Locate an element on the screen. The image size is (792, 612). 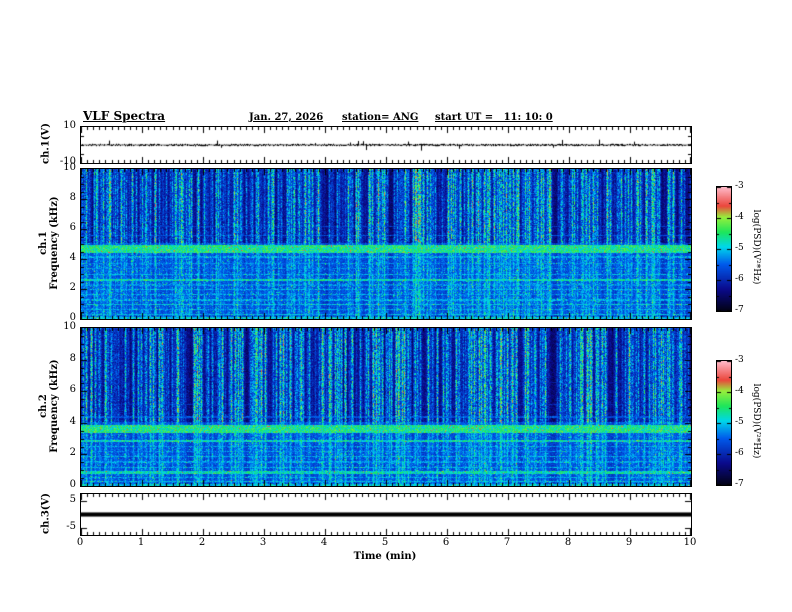
figure-title: VLF Spectra is located at coordinates (124, 116).